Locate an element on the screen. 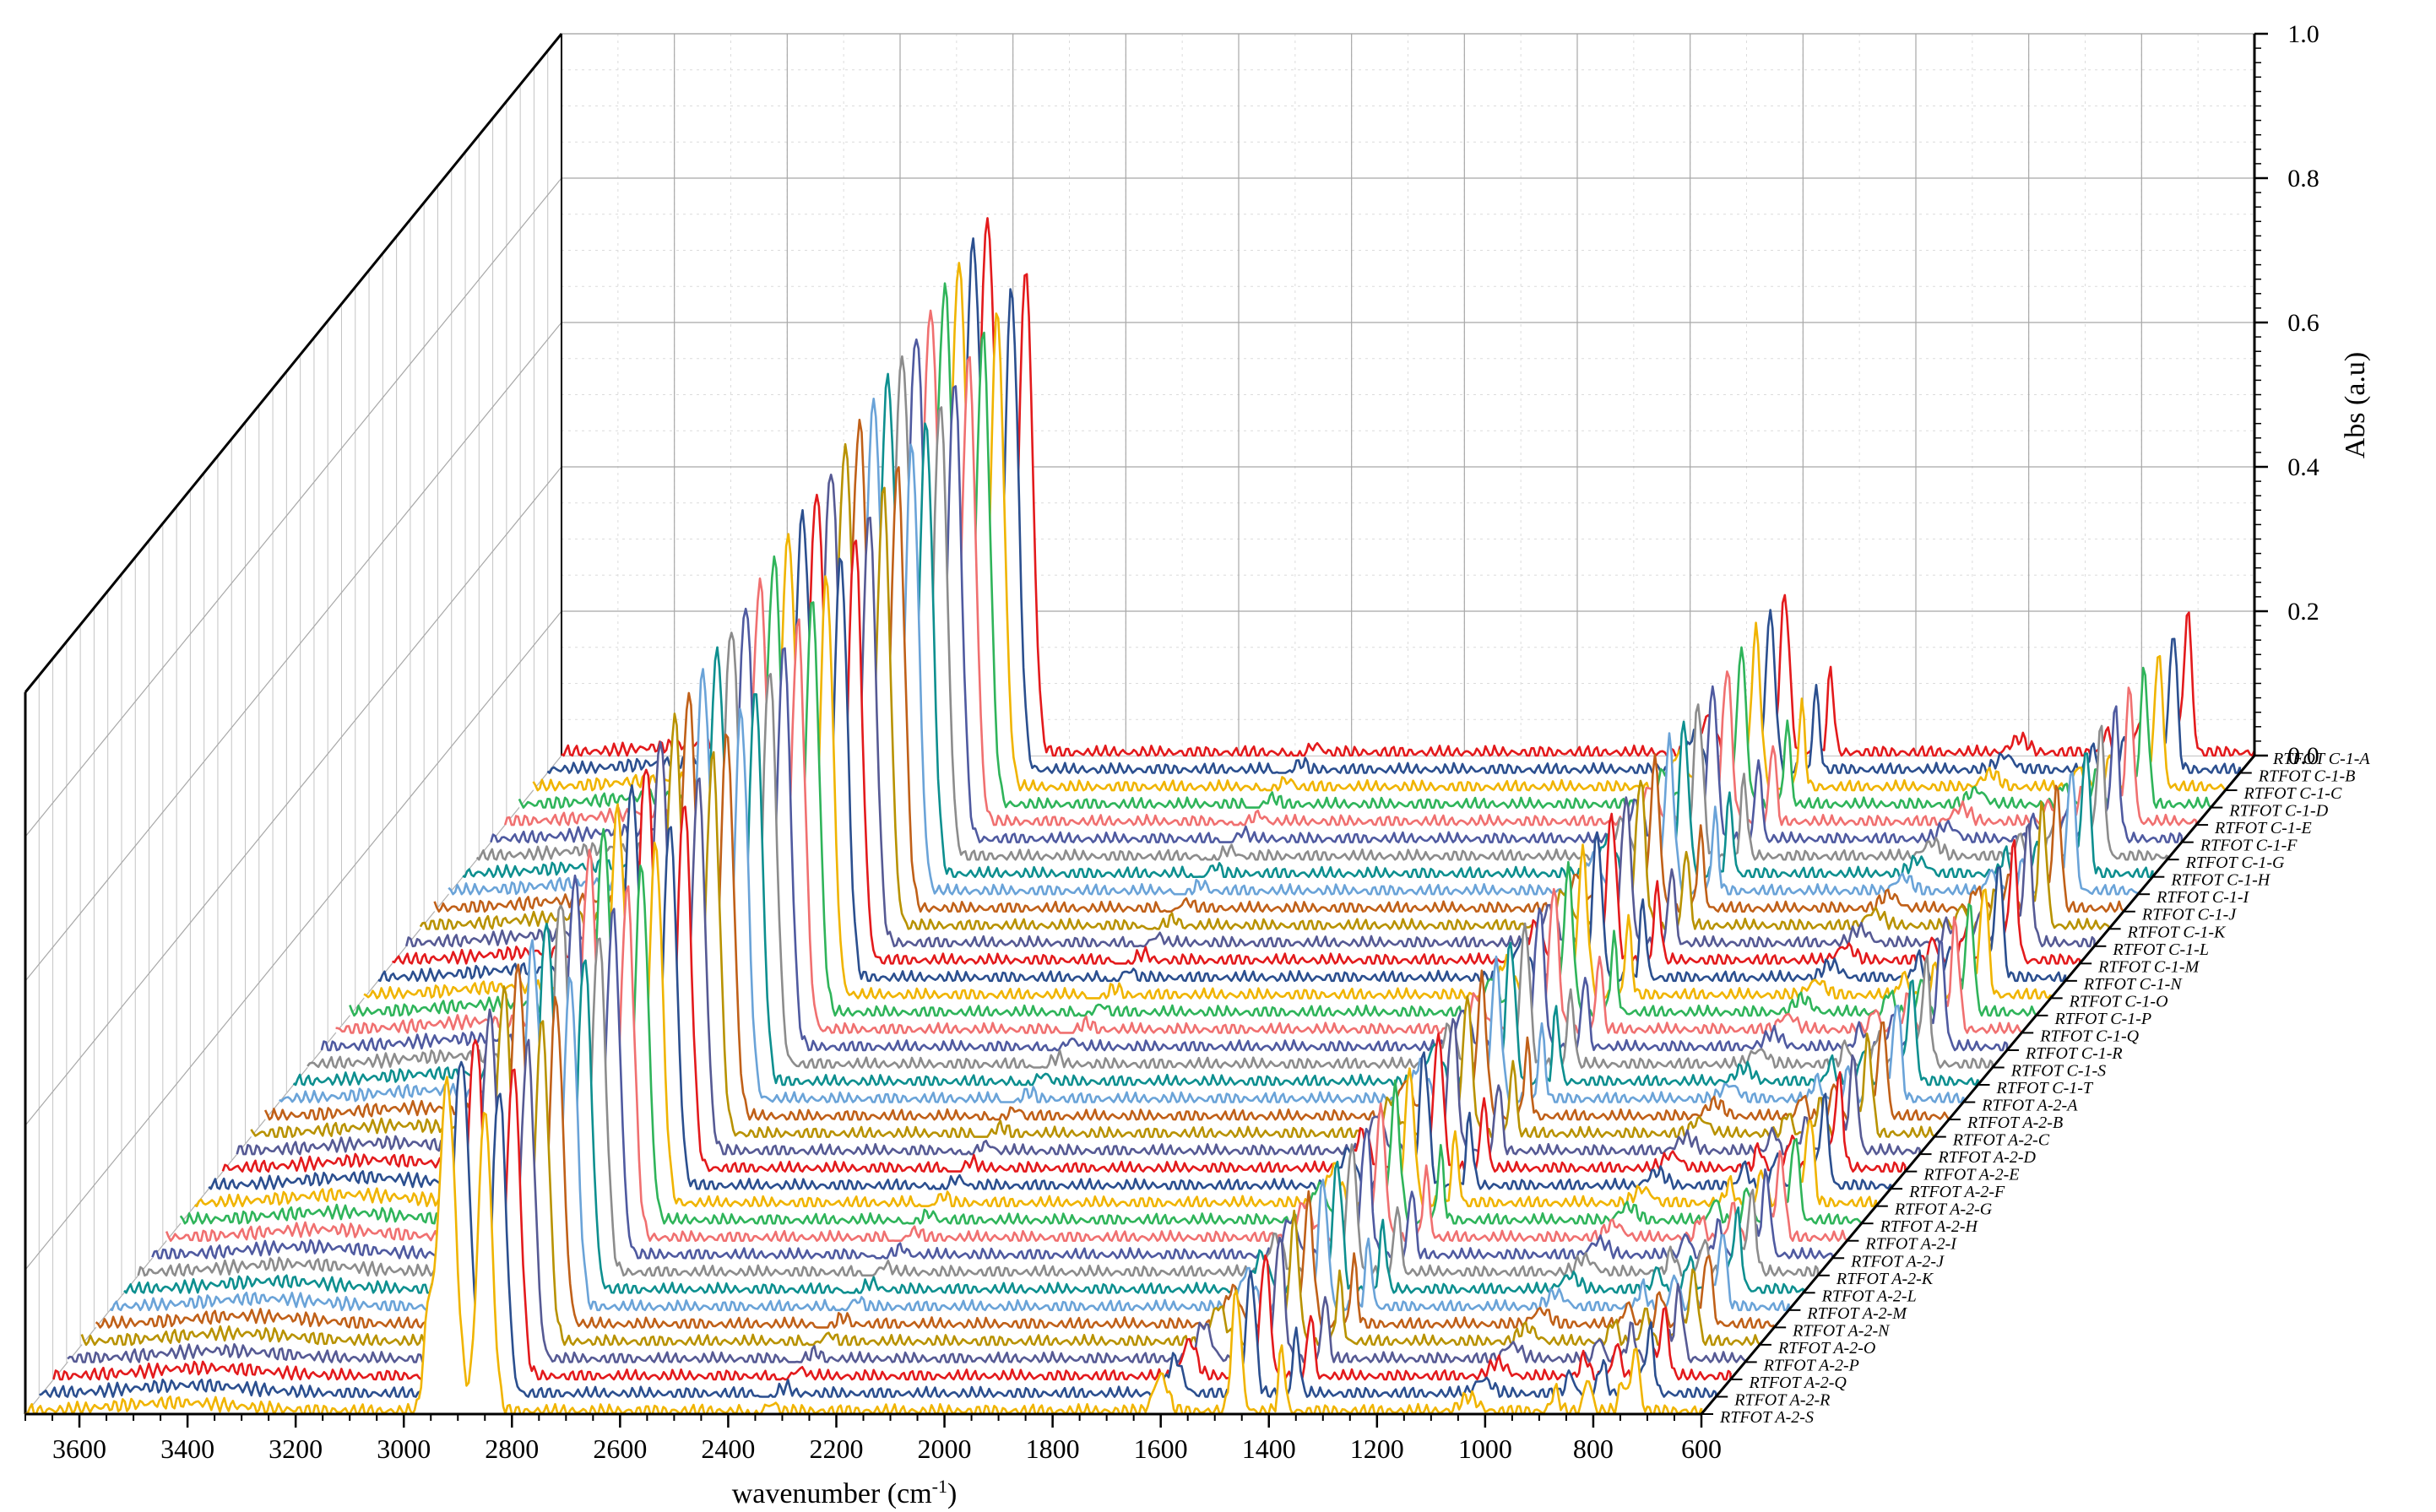 This screenshot has width=2436, height=1512. x-tick-label: 600 is located at coordinates (1702, 1448).